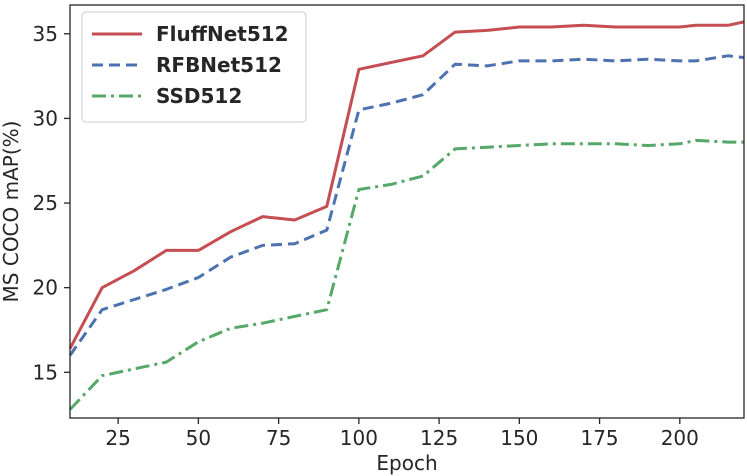 The image size is (747, 476). I want to click on x-tick-label: 50, so click(198, 438).